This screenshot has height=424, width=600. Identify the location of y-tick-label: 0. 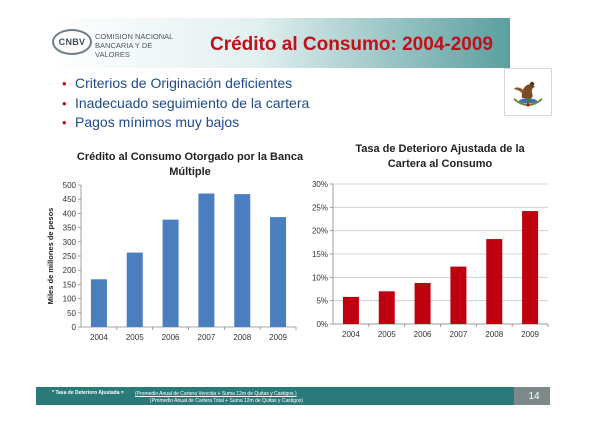
(74, 327).